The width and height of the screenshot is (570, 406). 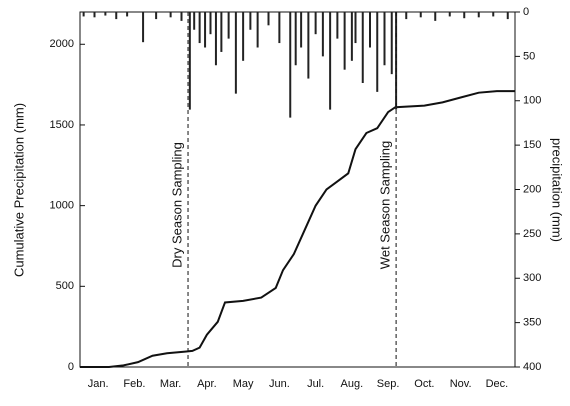 I want to click on sampling-label: Wet Season Sampling, so click(x=385, y=205).